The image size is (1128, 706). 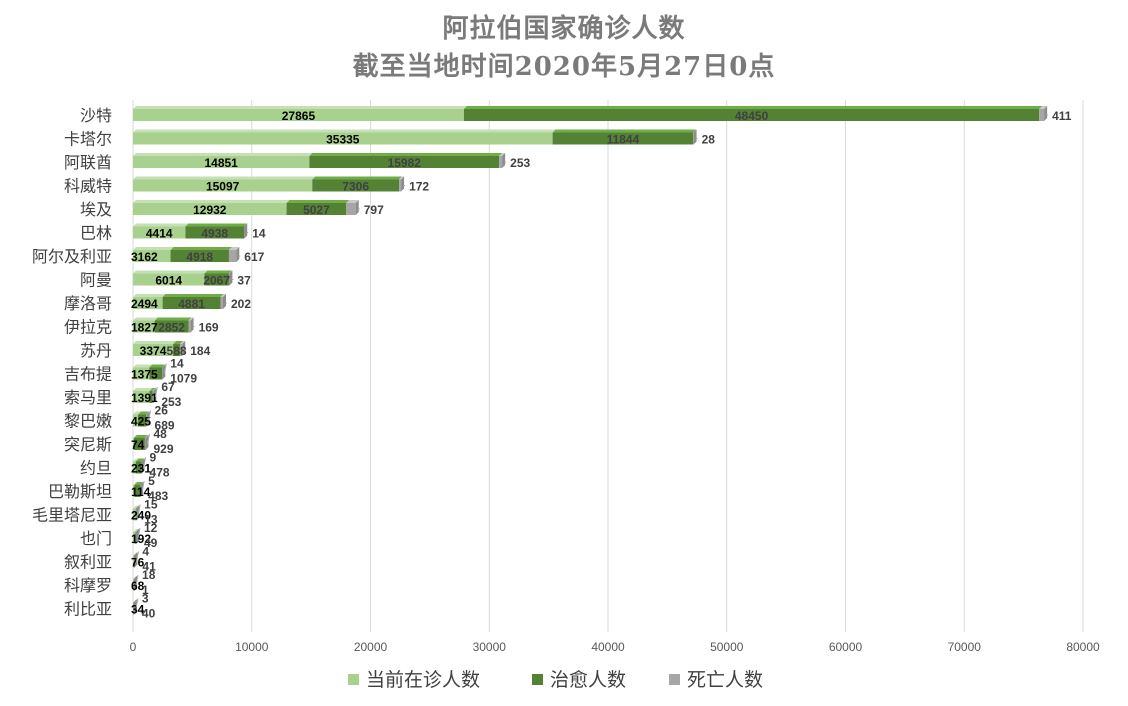 What do you see at coordinates (141, 516) in the screenshot?
I see `data-label-active: 240` at bounding box center [141, 516].